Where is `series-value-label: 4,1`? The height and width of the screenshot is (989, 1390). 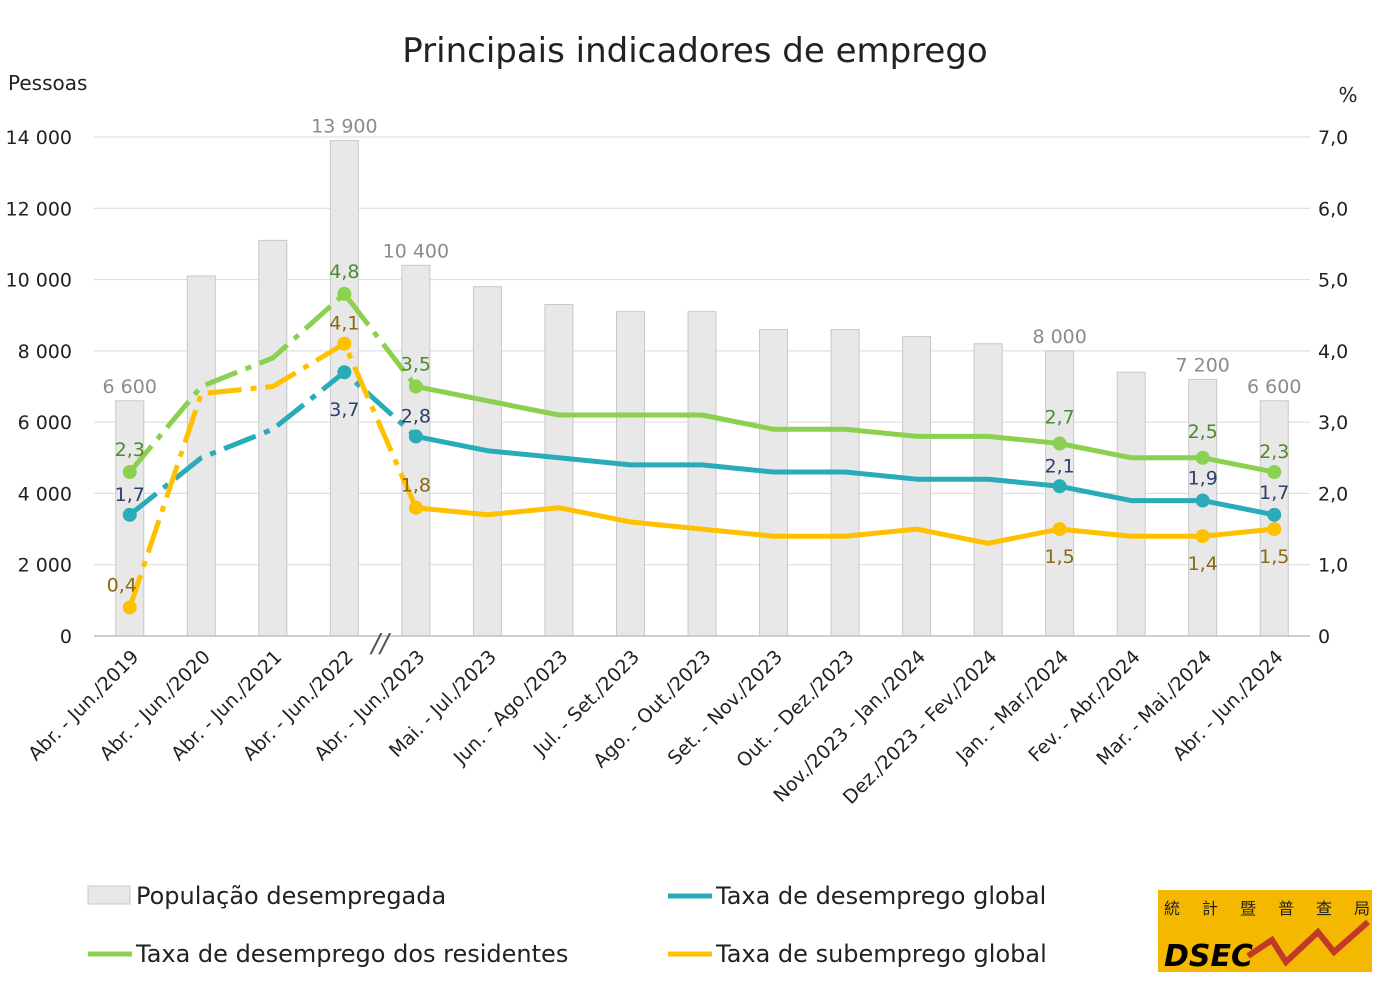 series-value-label: 4,1 is located at coordinates (344, 324).